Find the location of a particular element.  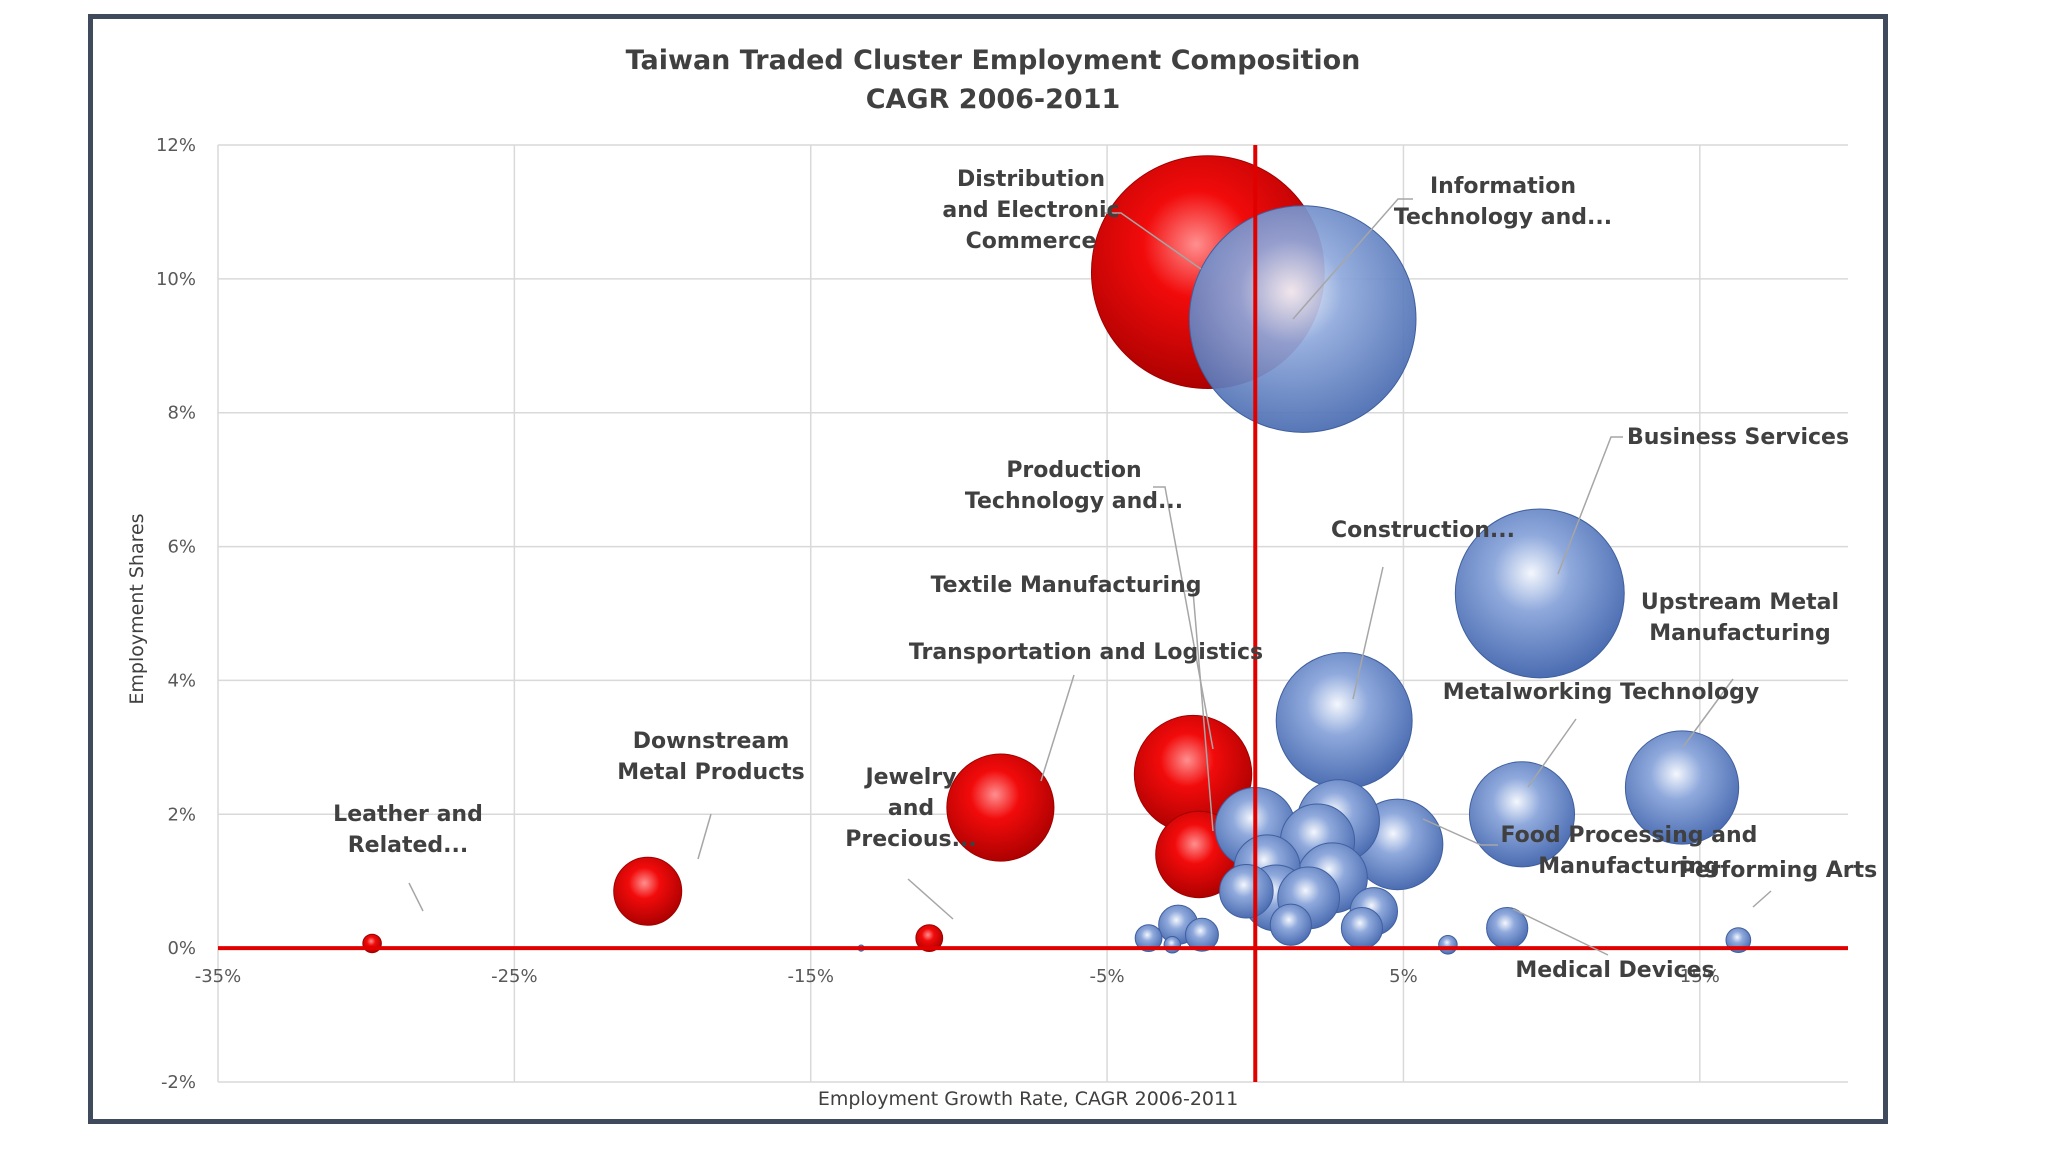

x-tick-label: -5% is located at coordinates (1107, 976).